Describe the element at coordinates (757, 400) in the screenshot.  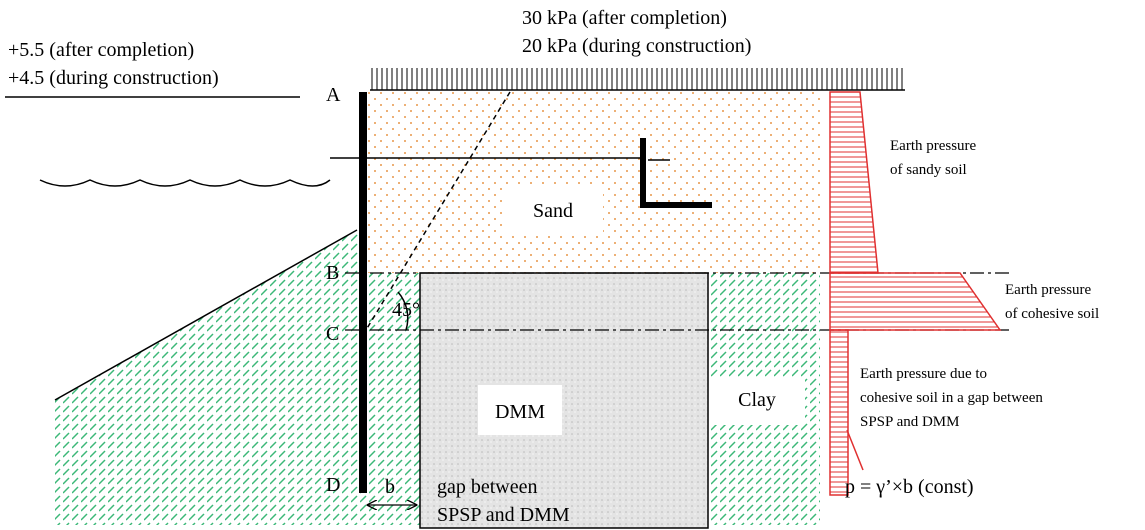
I see `soil-label: Clay` at that location.